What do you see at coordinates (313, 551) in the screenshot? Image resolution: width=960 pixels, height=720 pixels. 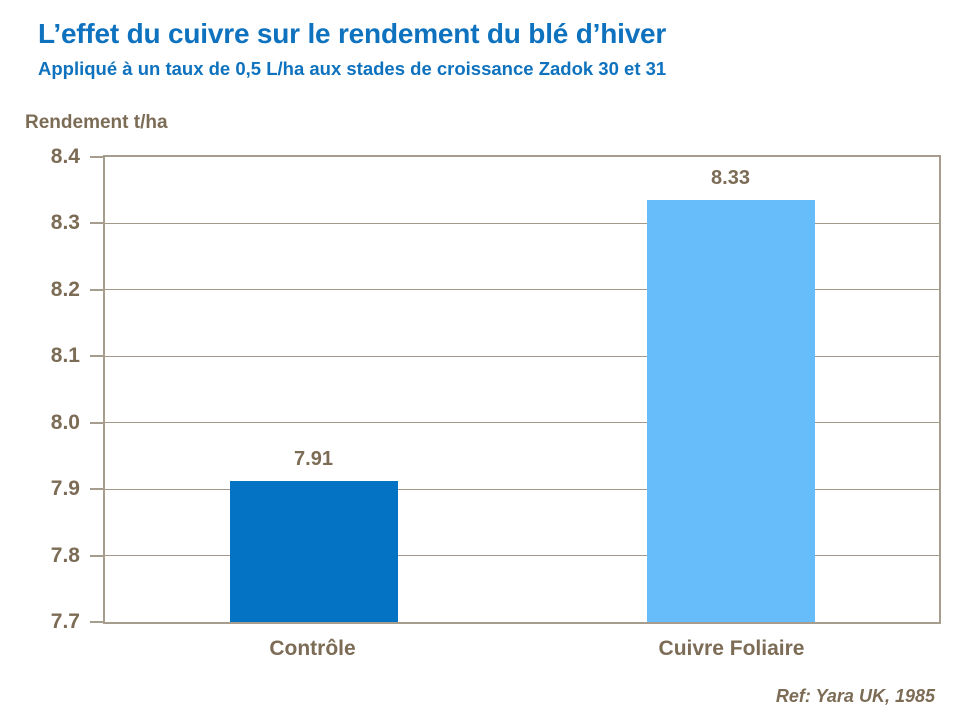 I see `bar-controle` at bounding box center [313, 551].